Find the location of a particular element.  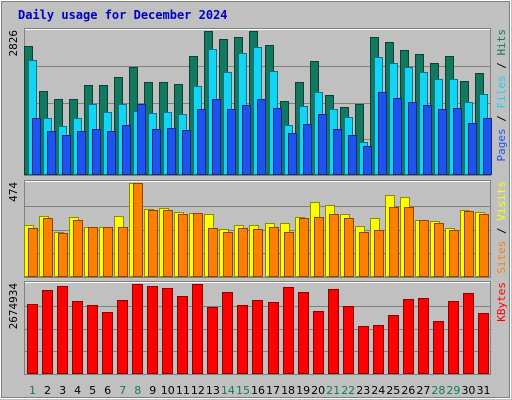

day-label-23: 23 is located at coordinates (363, 390).